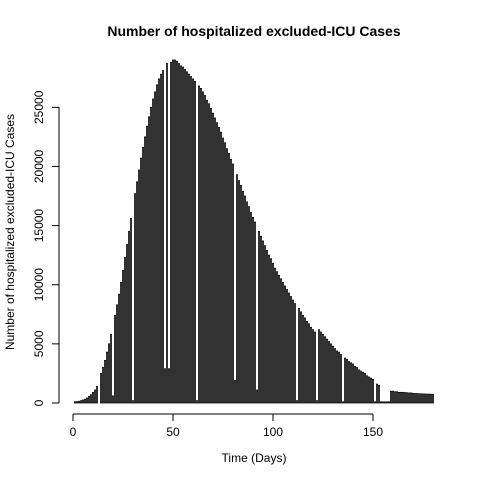  Describe the element at coordinates (273, 432) in the screenshot. I see `x-tick-label: 100` at that location.